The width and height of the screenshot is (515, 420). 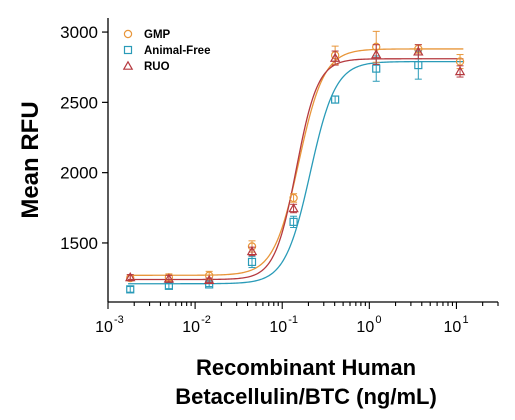 I want to click on x-tick-label: 10 0, so click(x=368, y=325).